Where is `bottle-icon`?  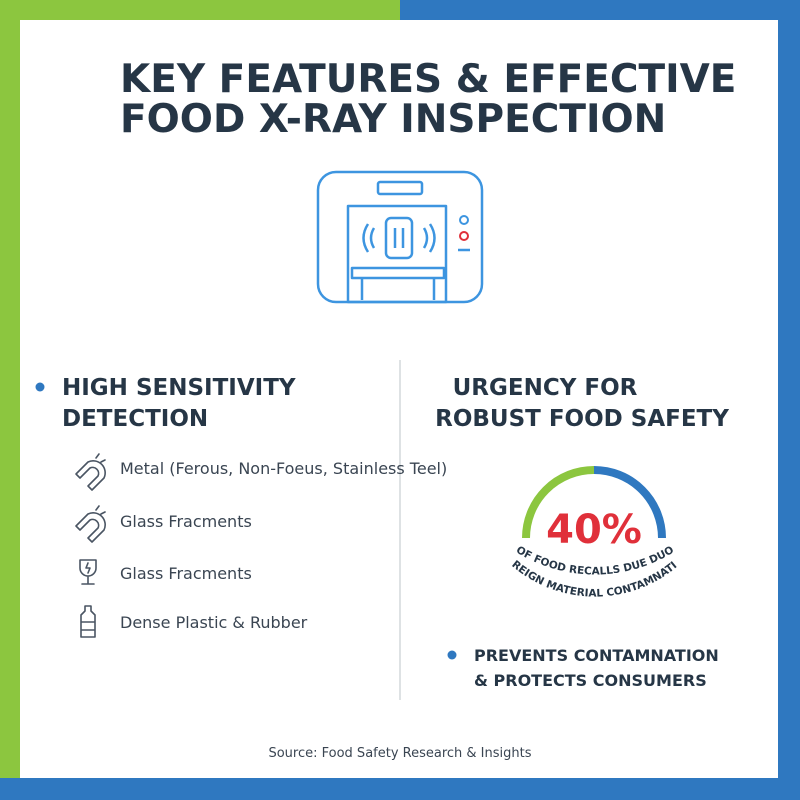
bottle-icon is located at coordinates (88, 621).